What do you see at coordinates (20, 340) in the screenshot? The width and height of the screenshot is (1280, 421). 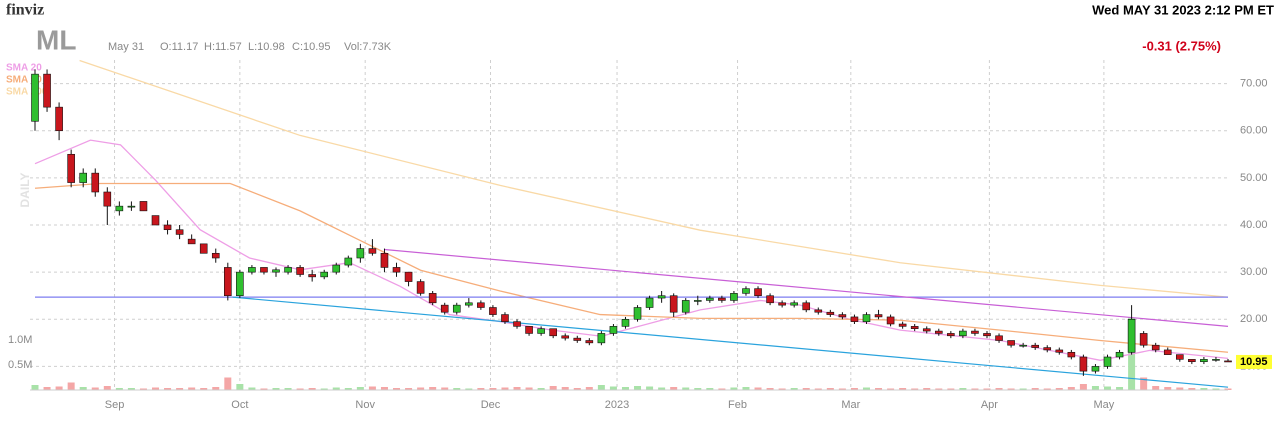 I see `volume-tick-label: 1.0M` at bounding box center [20, 340].